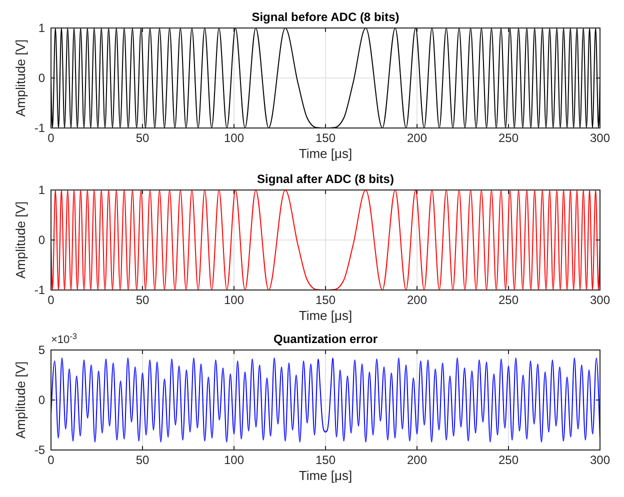  Describe the element at coordinates (42, 350) in the screenshot. I see `y-tick-label: 5` at that location.